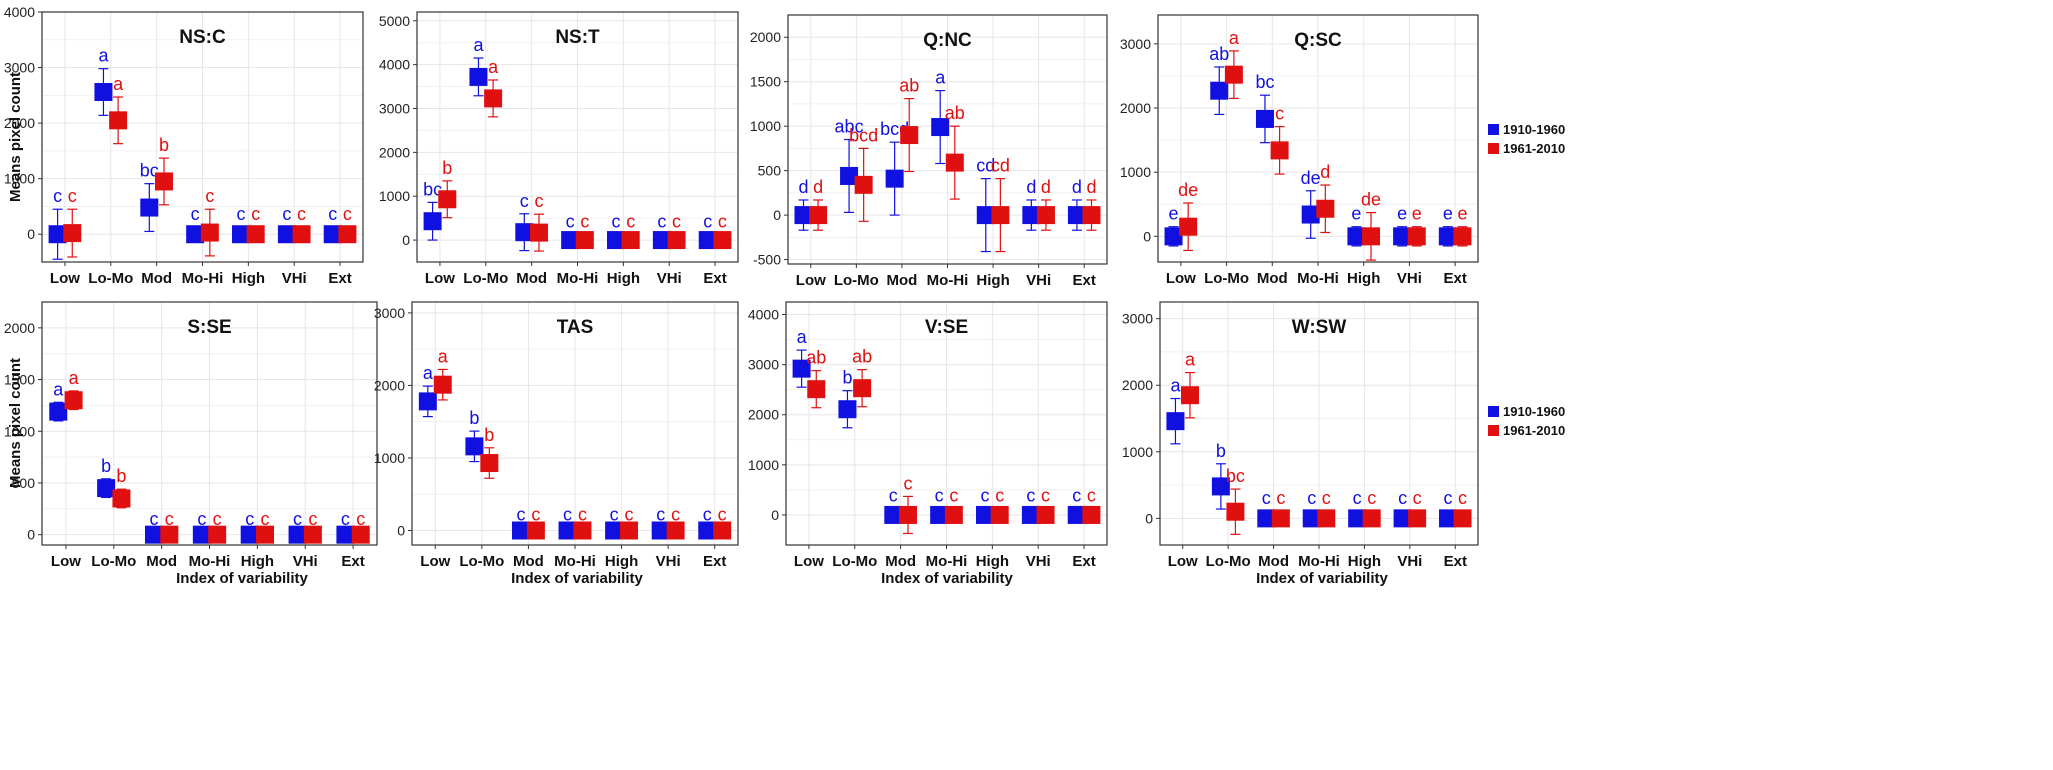  I want to click on y-tick-label: 1500, so click(765, 82).